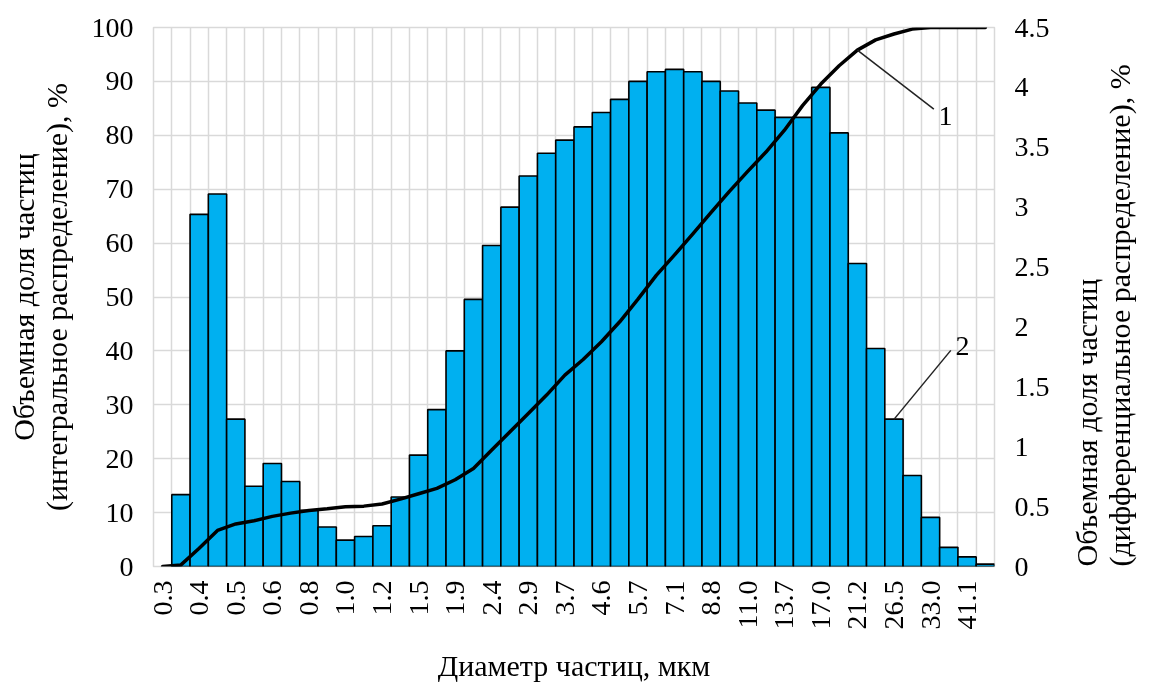  What do you see at coordinates (930, 605) in the screenshot?
I see `x-tick-label: 33.0` at bounding box center [930, 605].